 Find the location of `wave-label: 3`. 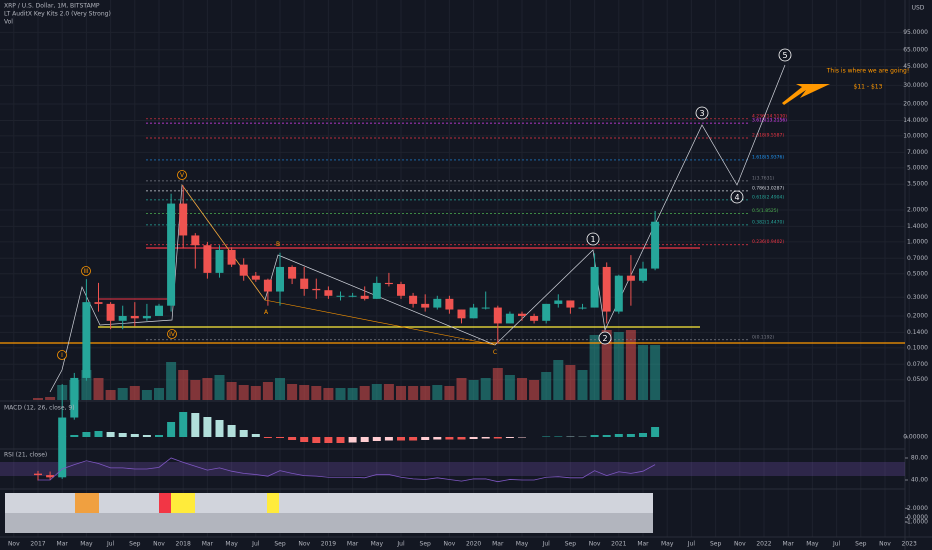

wave-label: 3 is located at coordinates (701, 113).